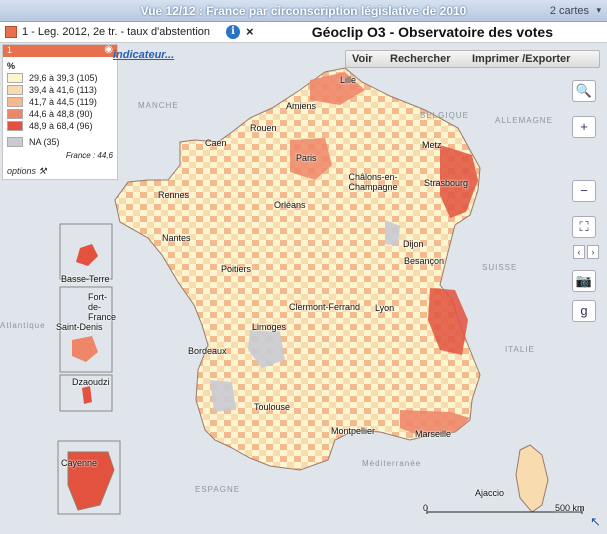  What do you see at coordinates (432, 145) in the screenshot?
I see `city-label: Metz` at bounding box center [432, 145].